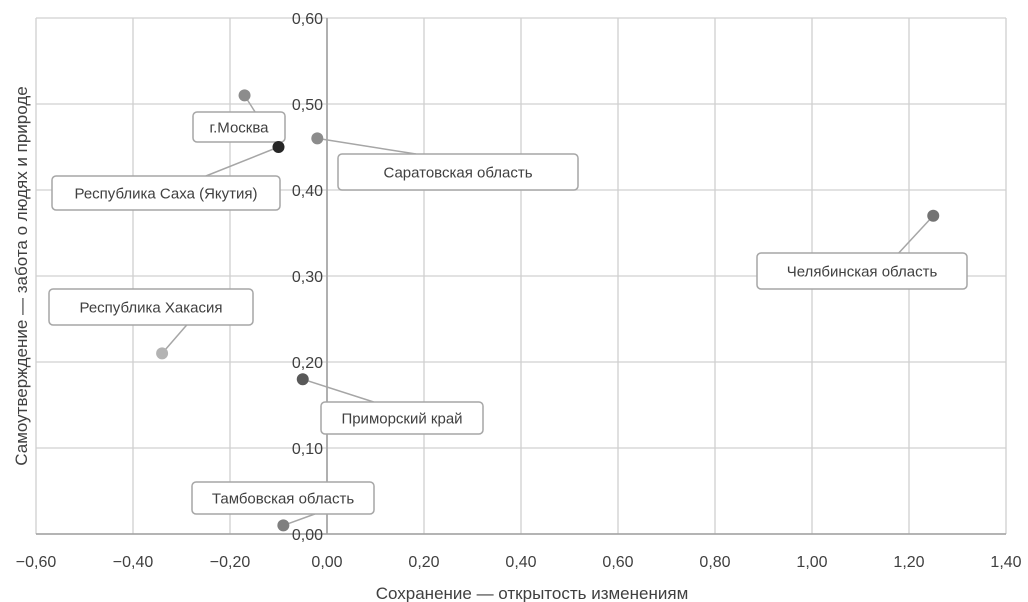  Describe the element at coordinates (532, 593) in the screenshot. I see `x-axis-title: Сохранение — открытость изменениям` at that location.